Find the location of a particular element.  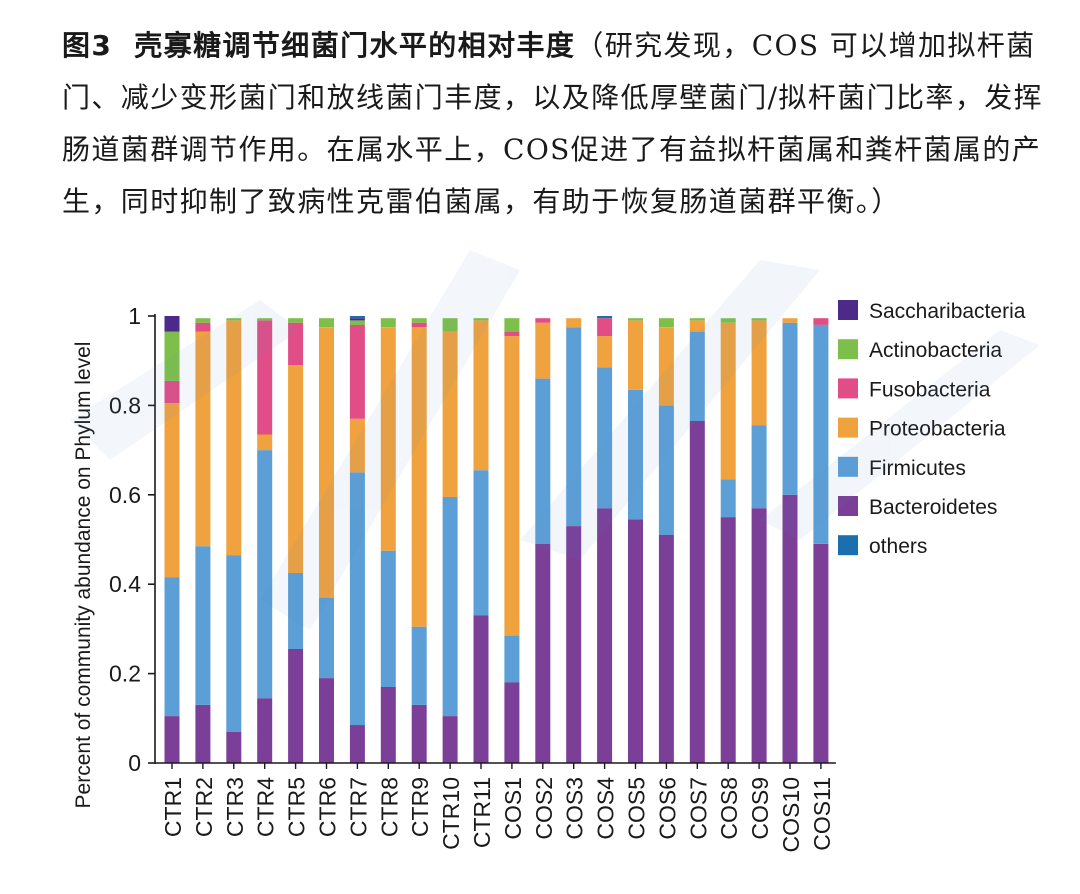

bar-segment-firmicutes-cos2 is located at coordinates (543, 461).